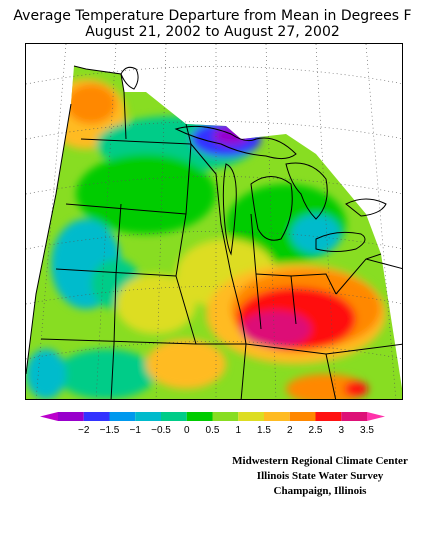 This screenshot has height=550, width=425. I want to click on legend-tick-label: 3, so click(341, 430).